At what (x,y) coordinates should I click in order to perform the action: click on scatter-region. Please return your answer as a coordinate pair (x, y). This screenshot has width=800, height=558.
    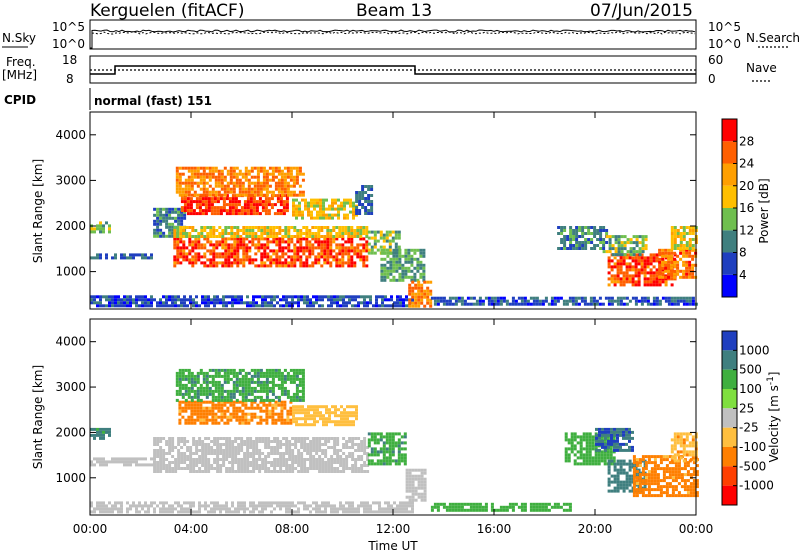
    Looking at the image, I should click on (677, 264).